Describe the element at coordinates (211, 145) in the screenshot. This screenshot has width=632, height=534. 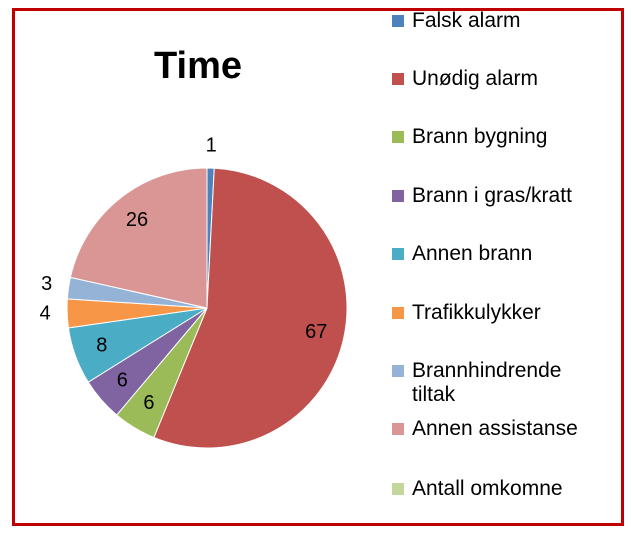
I see `data-label: 1` at that location.